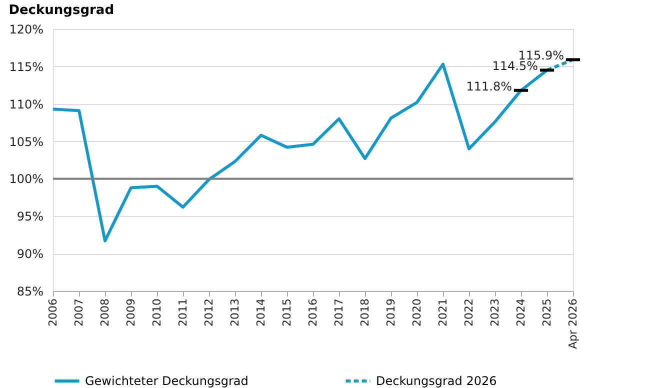 This screenshot has width=646, height=388. What do you see at coordinates (61, 10) in the screenshot?
I see `chart-title: Deckungsgrad` at bounding box center [61, 10].